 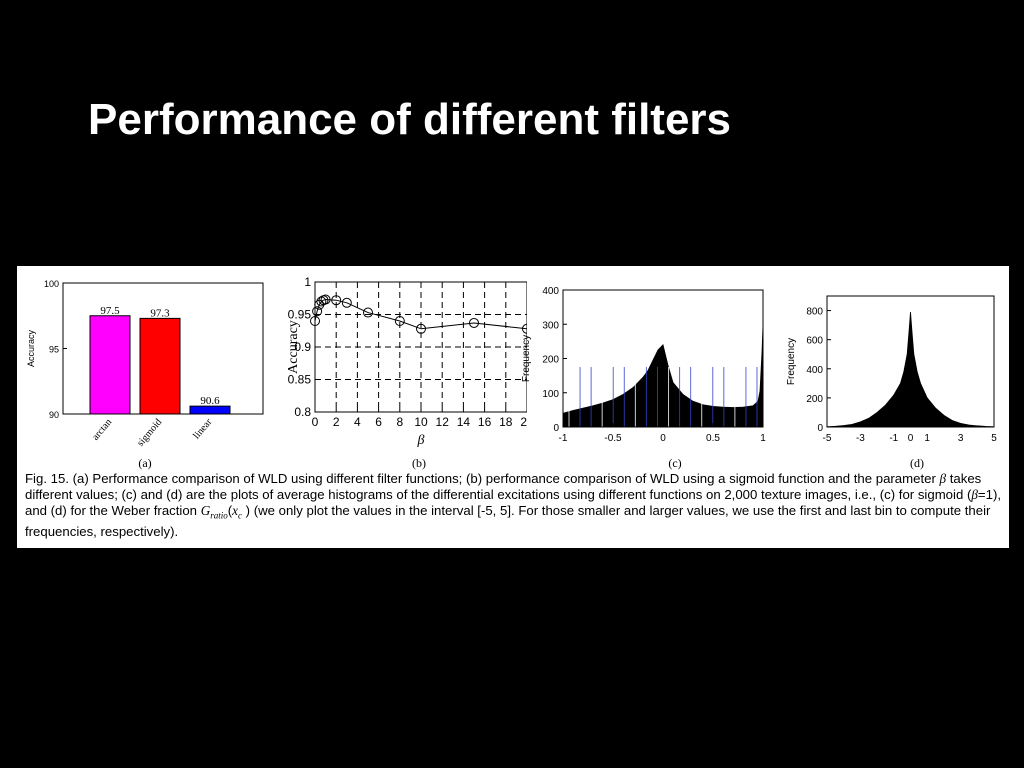 I want to click on x-axis-label: β, so click(x=421, y=440).